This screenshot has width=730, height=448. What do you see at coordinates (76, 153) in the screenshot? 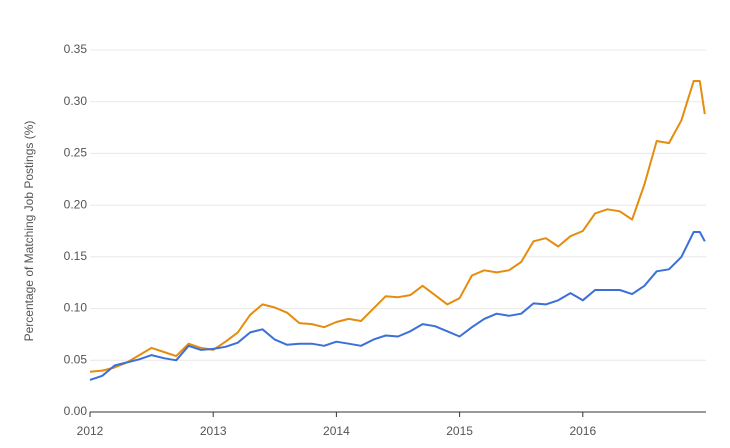
I see `y-tick-label: 0.25` at bounding box center [76, 153].